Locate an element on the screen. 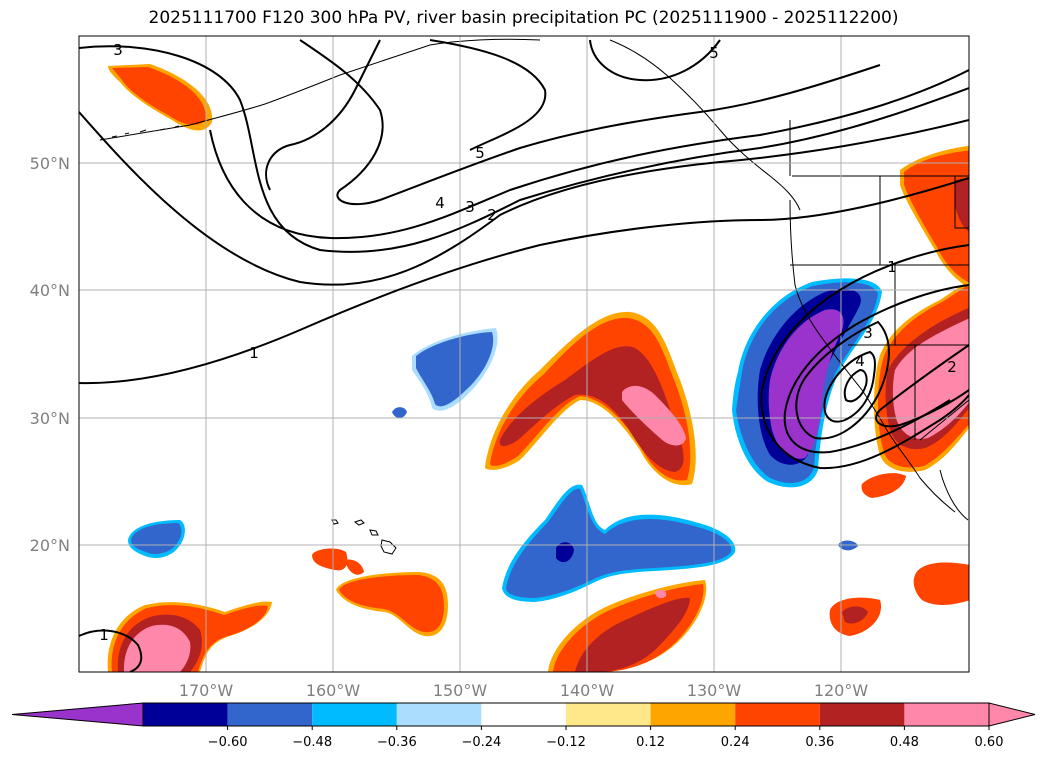 Image resolution: width=1047 pixels, height=765 pixels. longitude-labels: 170°W 160°W 150°W 140°W 130°W 120°W is located at coordinates (524, 690).